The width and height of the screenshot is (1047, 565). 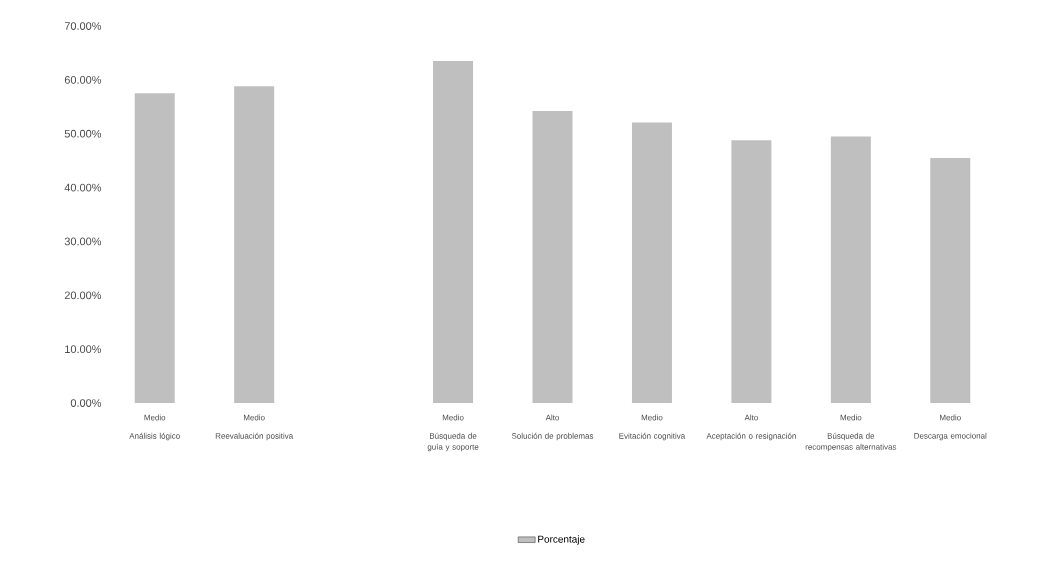 I want to click on y-tick-label: 10.00%, so click(x=83, y=349).